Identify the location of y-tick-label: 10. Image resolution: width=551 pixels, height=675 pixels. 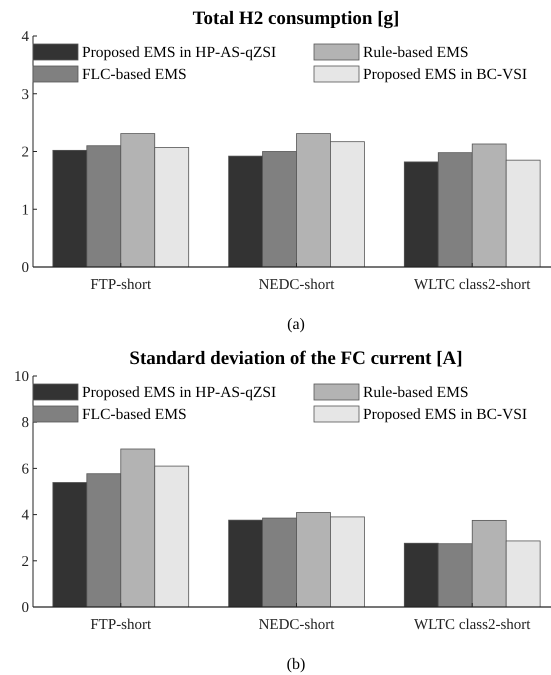
(21, 377).